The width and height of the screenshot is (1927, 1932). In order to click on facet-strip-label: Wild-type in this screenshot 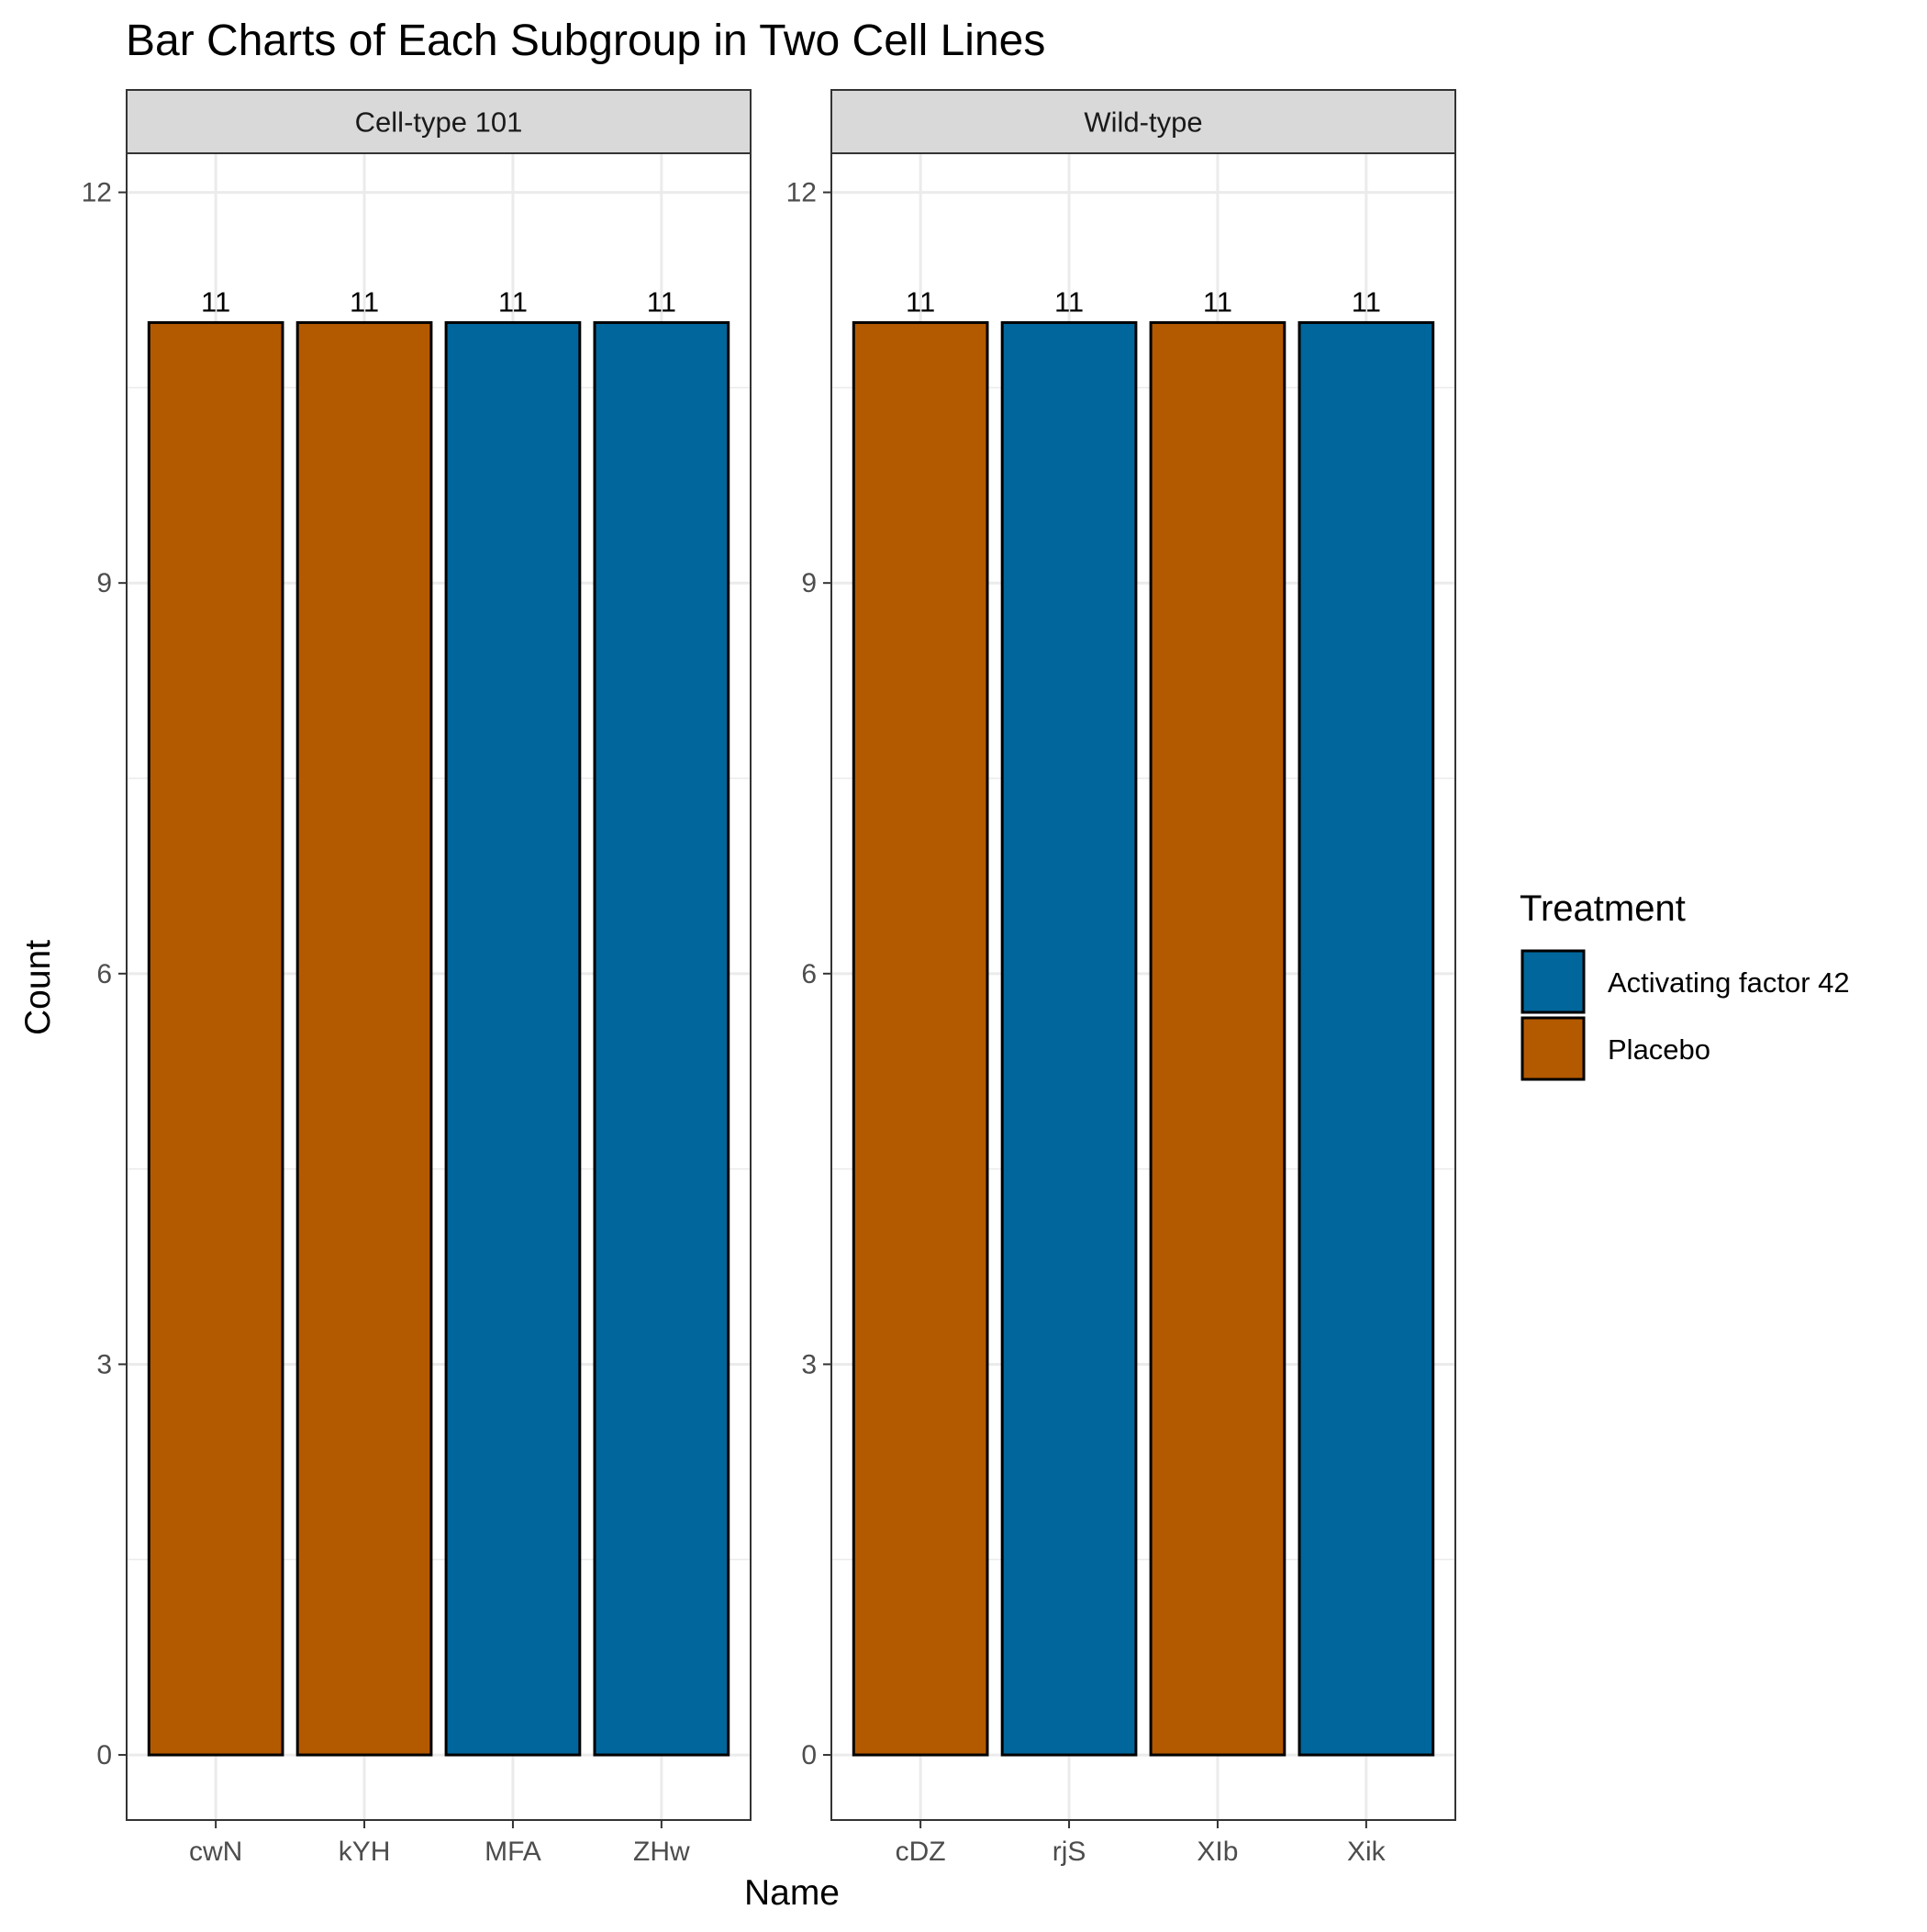, I will do `click(1143, 122)`.